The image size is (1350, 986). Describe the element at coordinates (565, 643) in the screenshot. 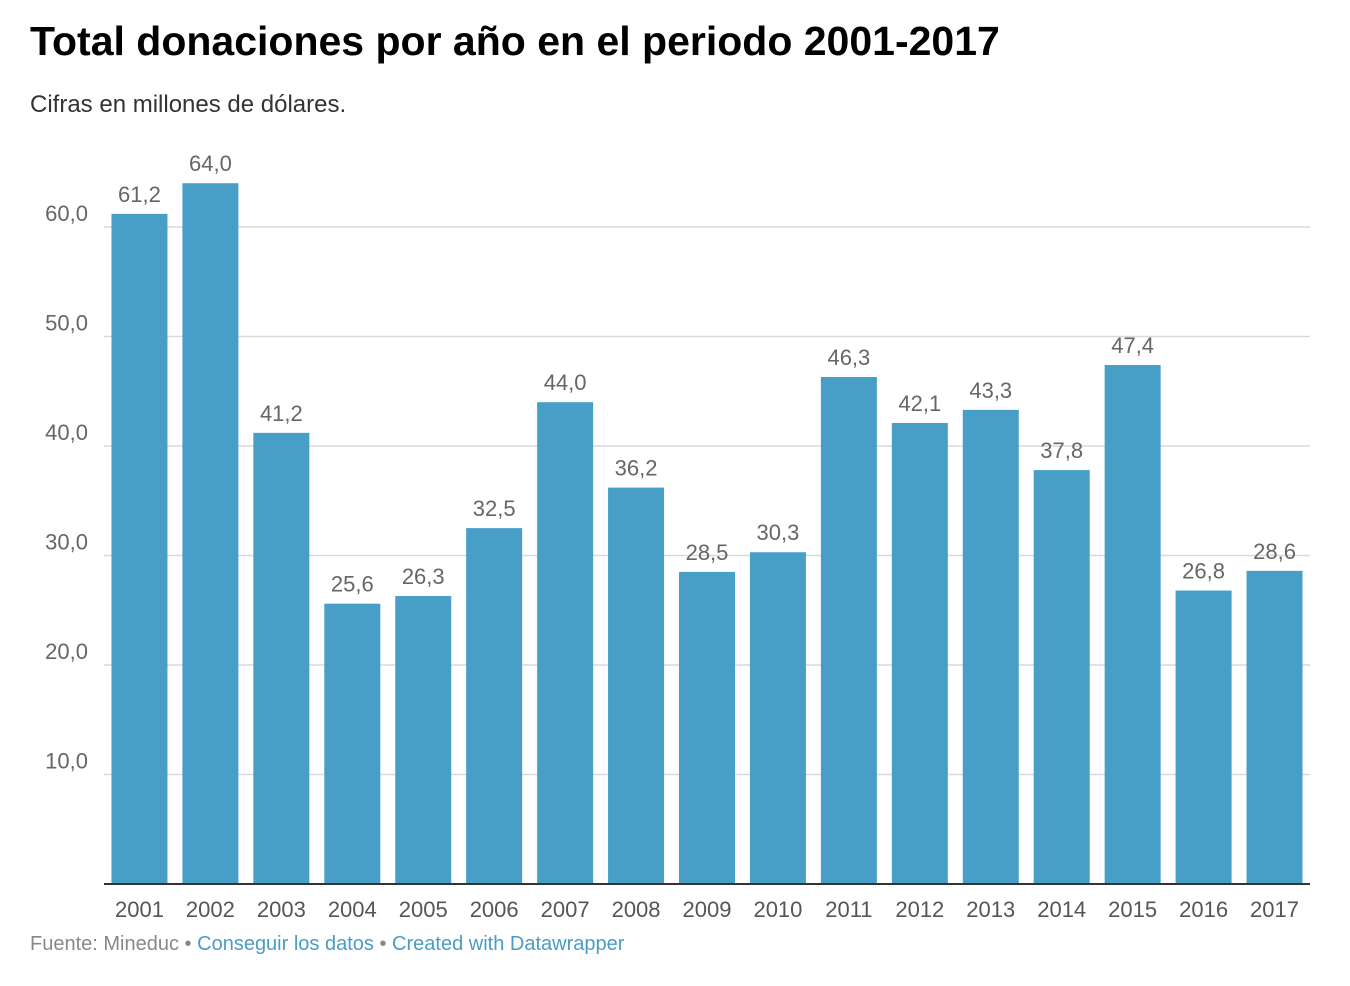

I see `bar-2007` at that location.